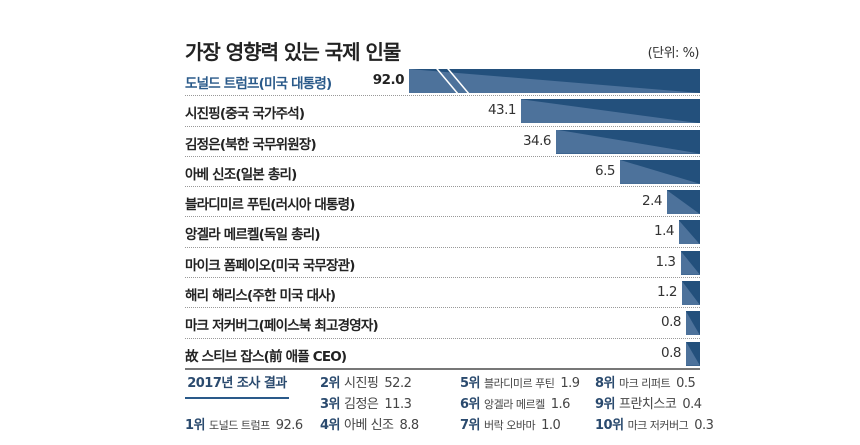 Image resolution: width=860 pixels, height=445 pixels. Describe the element at coordinates (664, 231) in the screenshot. I see `value-label: 1.4` at that location.